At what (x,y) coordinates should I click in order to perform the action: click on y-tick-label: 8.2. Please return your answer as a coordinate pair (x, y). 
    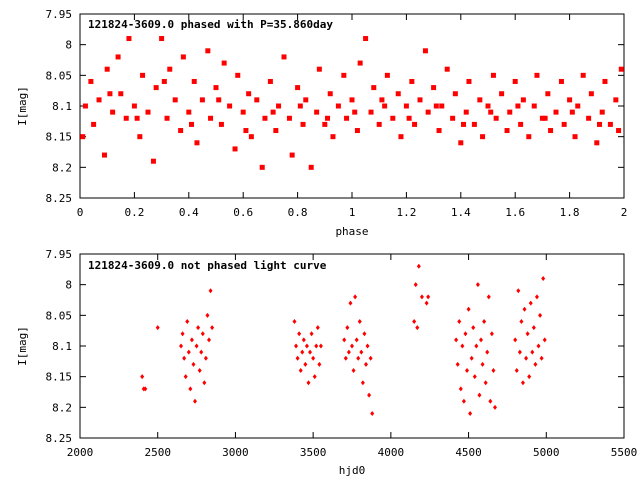
    Looking at the image, I should click on (62, 167).